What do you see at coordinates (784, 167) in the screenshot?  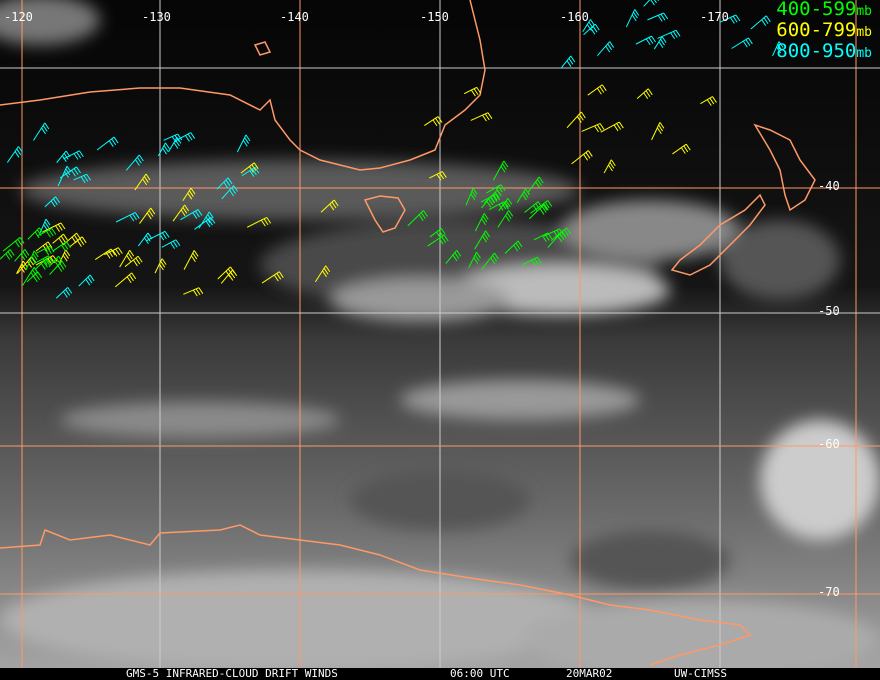 I see `new-zealand-north` at bounding box center [784, 167].